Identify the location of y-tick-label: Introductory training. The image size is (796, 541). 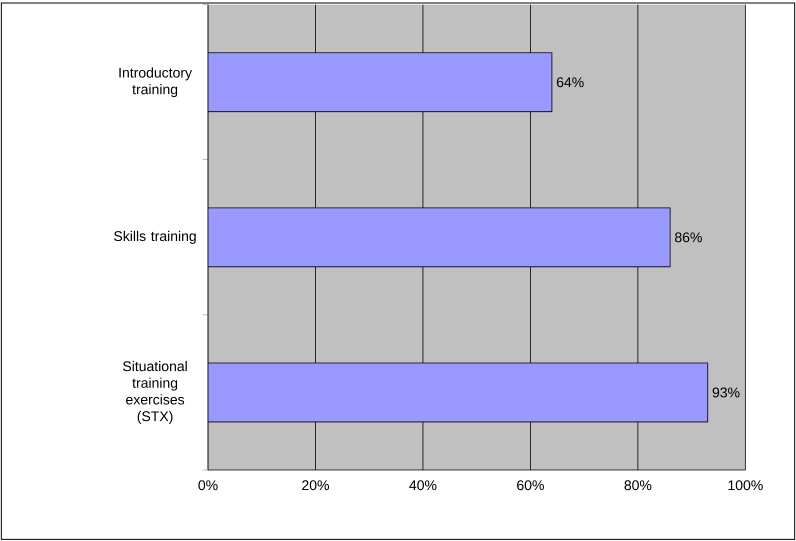
(155, 83).